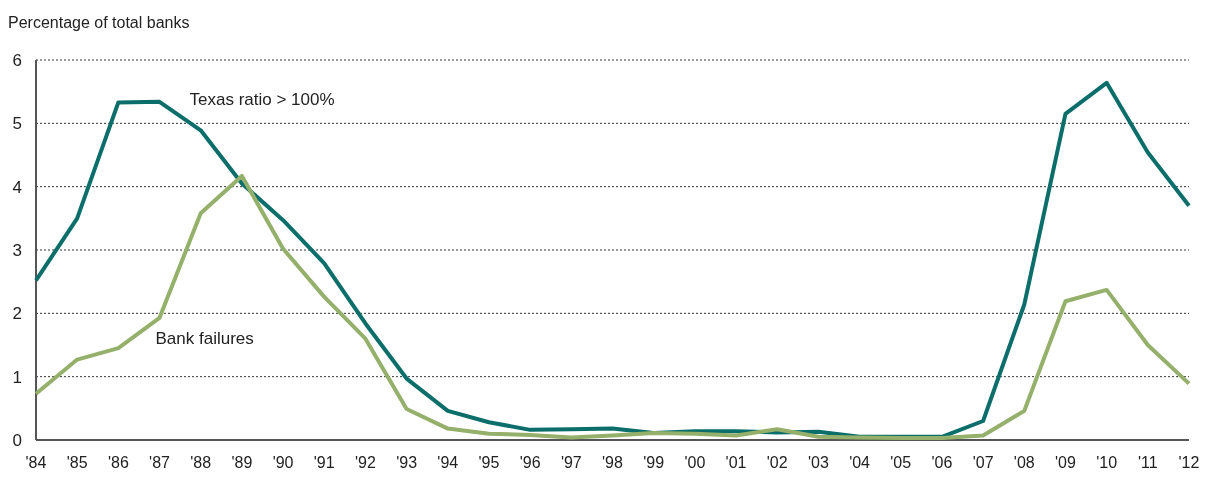 The height and width of the screenshot is (486, 1209). What do you see at coordinates (530, 462) in the screenshot?
I see `x-tick-label: '96` at bounding box center [530, 462].